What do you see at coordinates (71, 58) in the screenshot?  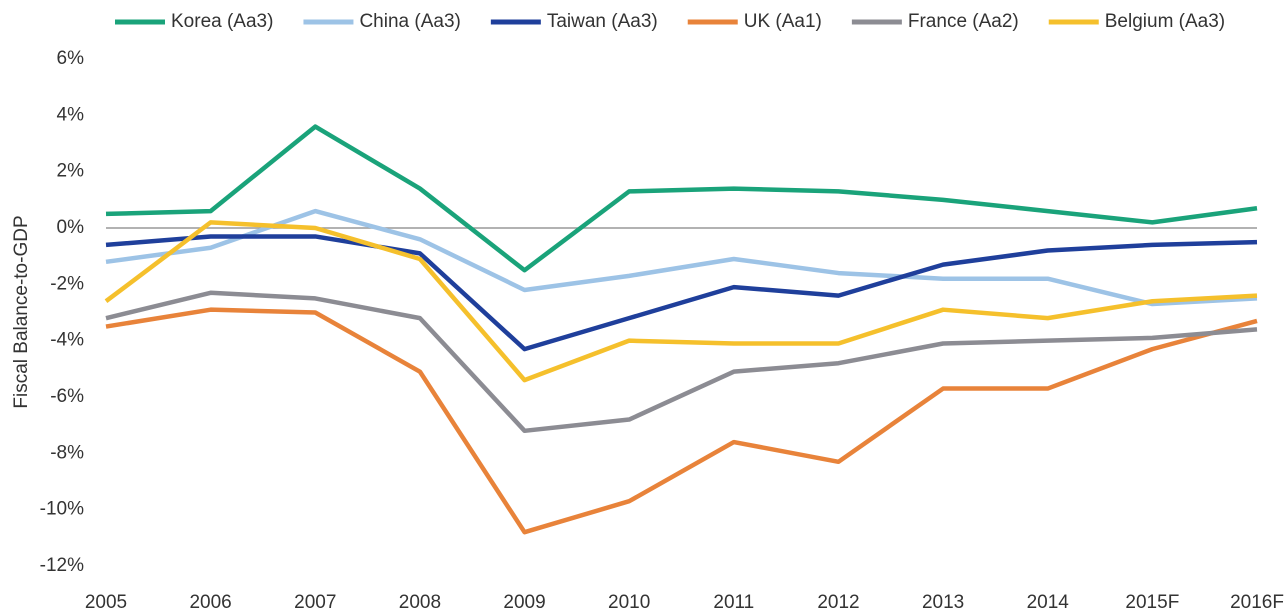 I see `y-tick-label: 6%` at bounding box center [71, 58].